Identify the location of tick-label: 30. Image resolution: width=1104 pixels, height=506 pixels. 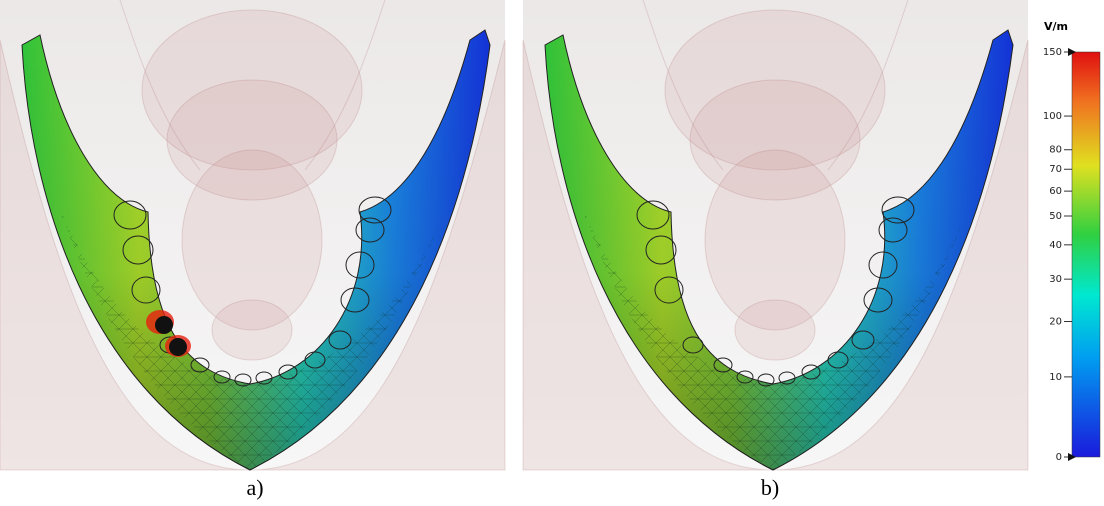
(1055, 279).